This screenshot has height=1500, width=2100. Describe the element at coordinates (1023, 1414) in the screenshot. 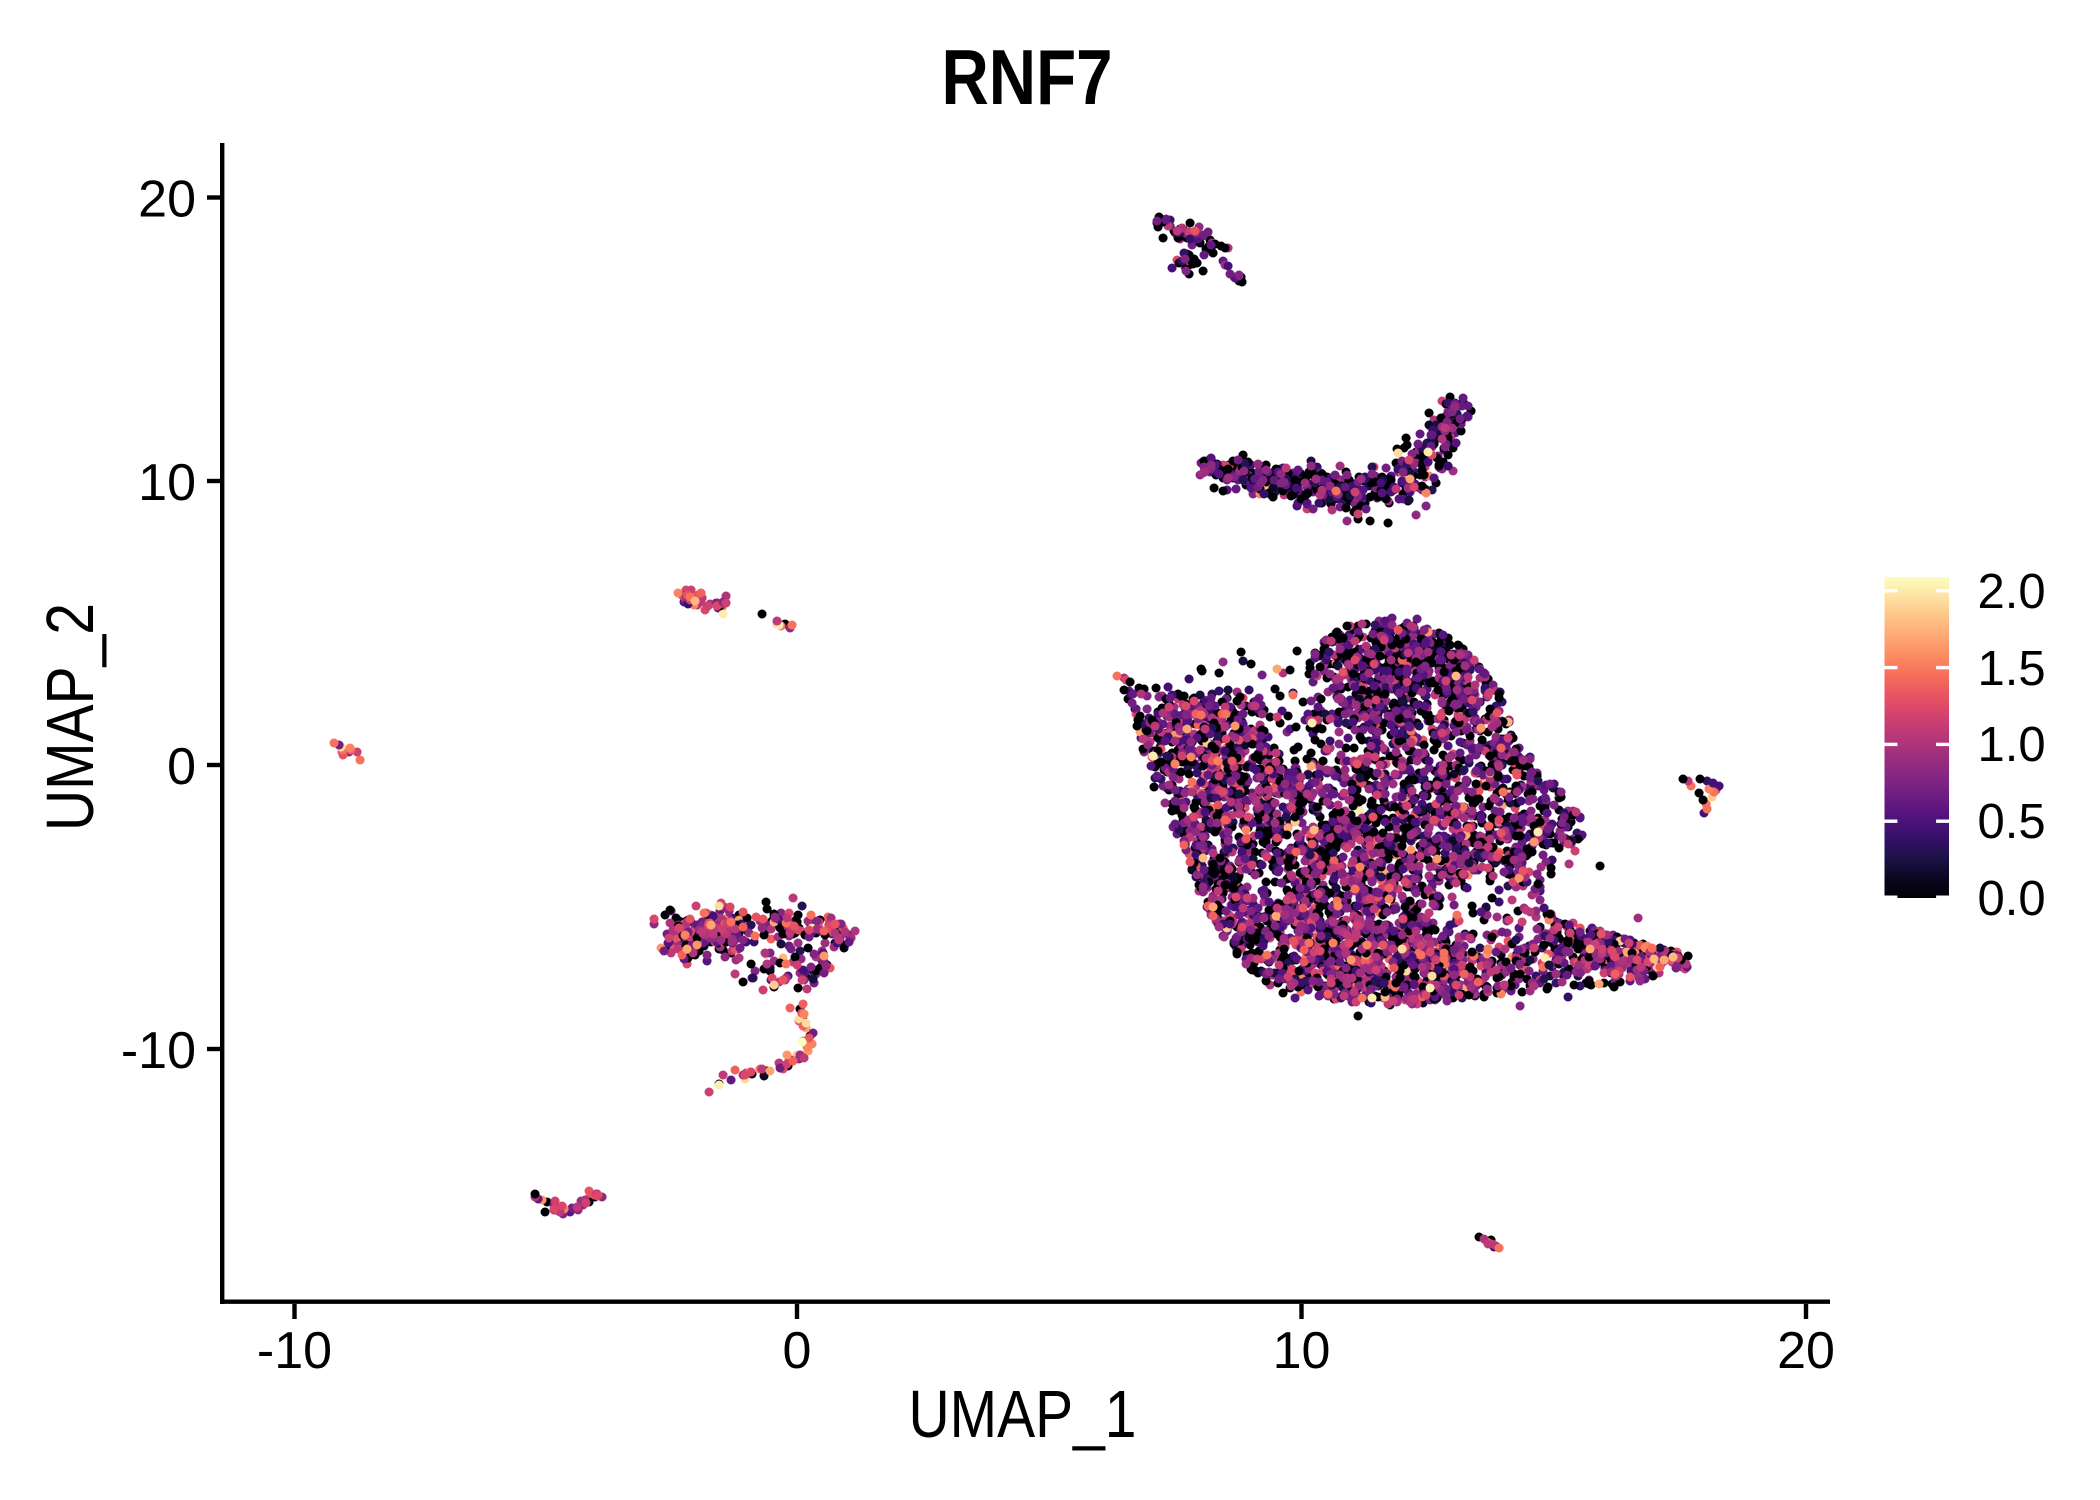

I see `svg-text: UMAP_1` at that location.